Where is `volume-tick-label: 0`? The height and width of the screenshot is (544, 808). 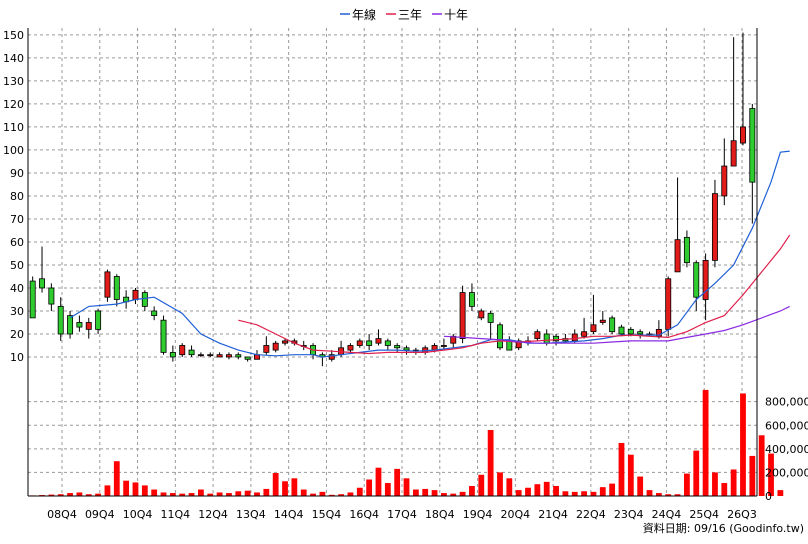 volume-tick-label: 0 is located at coordinates (768, 496).